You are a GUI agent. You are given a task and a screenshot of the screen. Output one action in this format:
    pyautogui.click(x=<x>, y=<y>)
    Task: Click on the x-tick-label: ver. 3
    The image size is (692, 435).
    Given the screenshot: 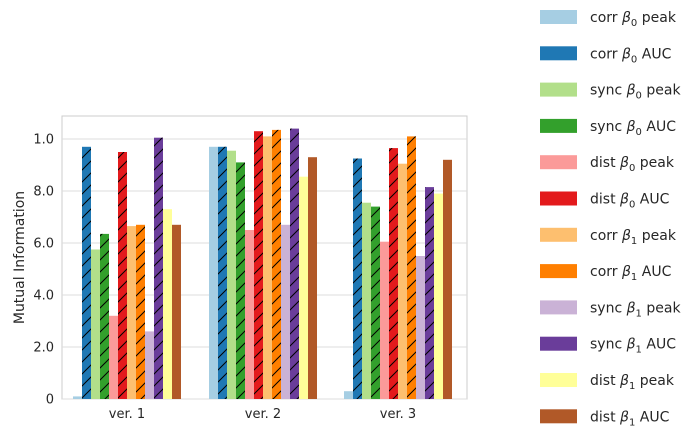 What is the action you would take?
    pyautogui.click(x=398, y=414)
    